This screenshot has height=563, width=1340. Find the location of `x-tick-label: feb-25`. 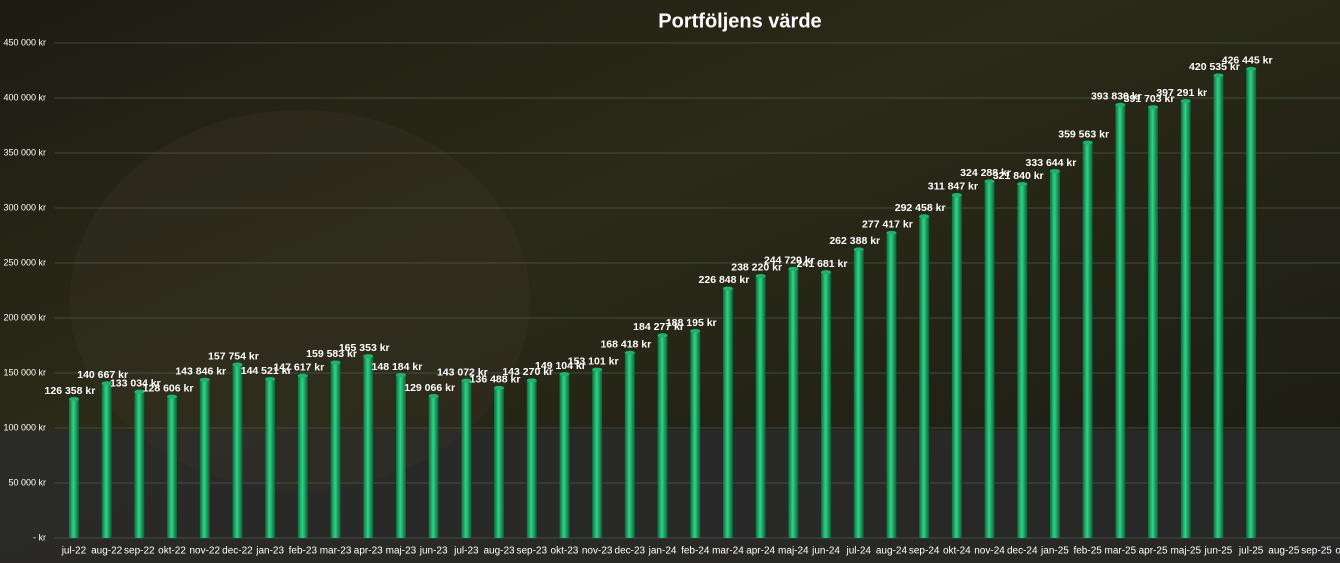

x-tick-label: feb-25 is located at coordinates (1087, 551).